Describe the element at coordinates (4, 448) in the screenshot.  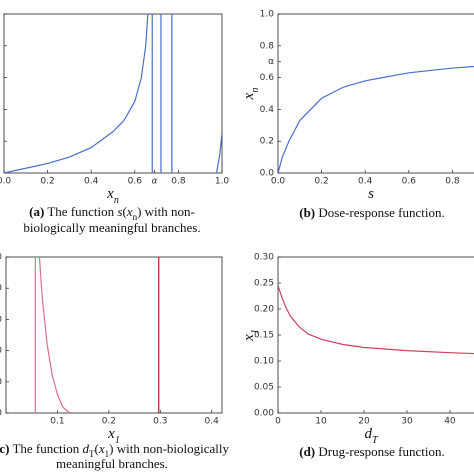
I see `caption-part: (c)` at that location.